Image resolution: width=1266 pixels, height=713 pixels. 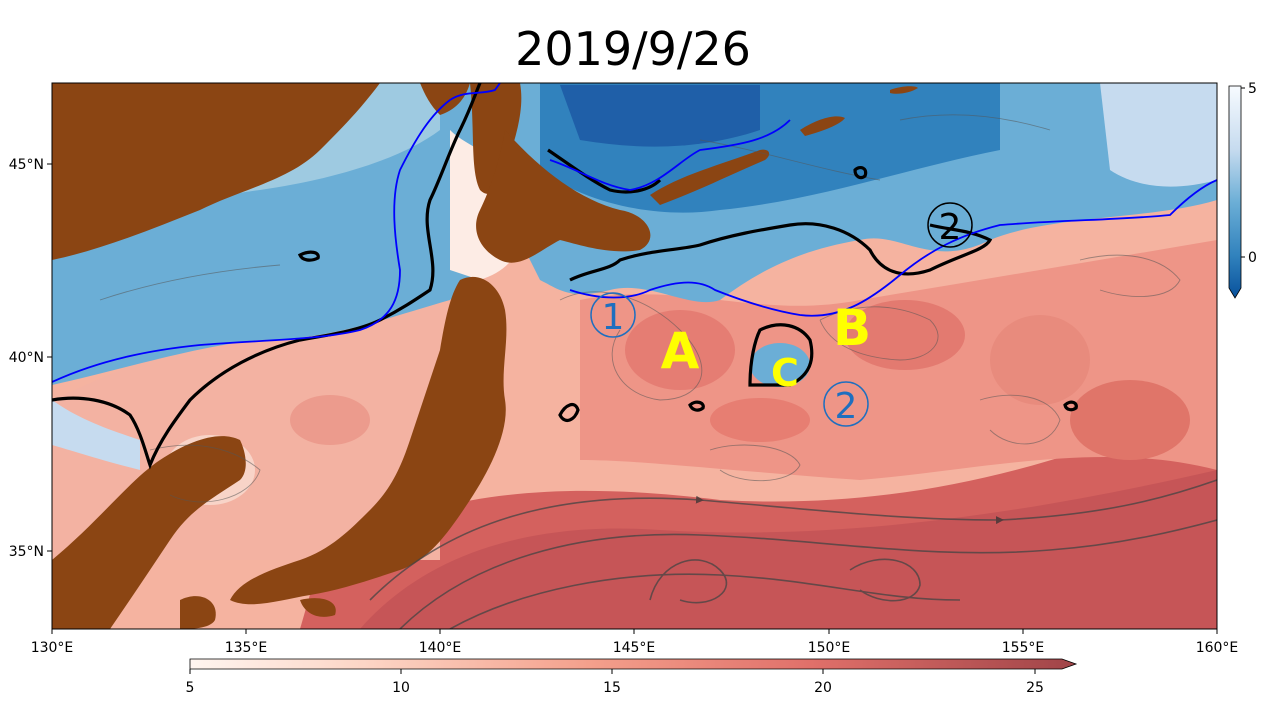 I want to click on lon-tick: 130°E, so click(x=52, y=648).